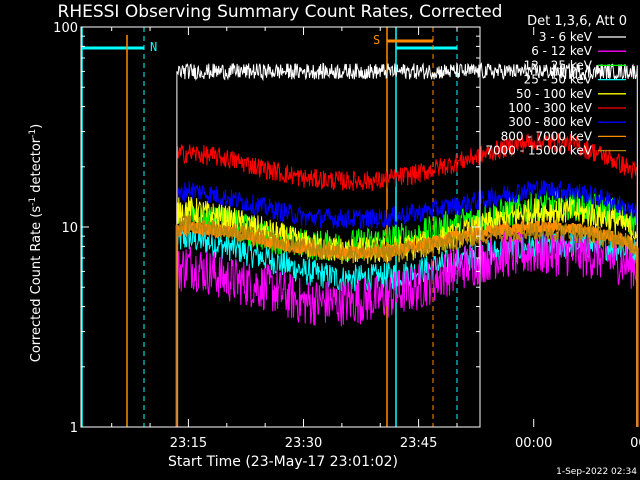 This screenshot has width=640, height=480. Describe the element at coordinates (533, 443) in the screenshot. I see `x-tick-label: 00:00` at that location.